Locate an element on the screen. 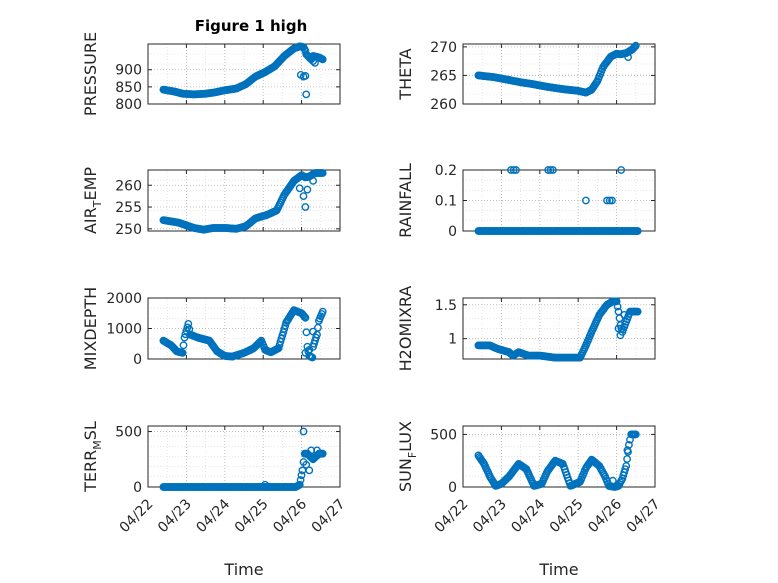 The height and width of the screenshot is (583, 778). y-axis-label: SUNFLUX is located at coordinates (407, 456).